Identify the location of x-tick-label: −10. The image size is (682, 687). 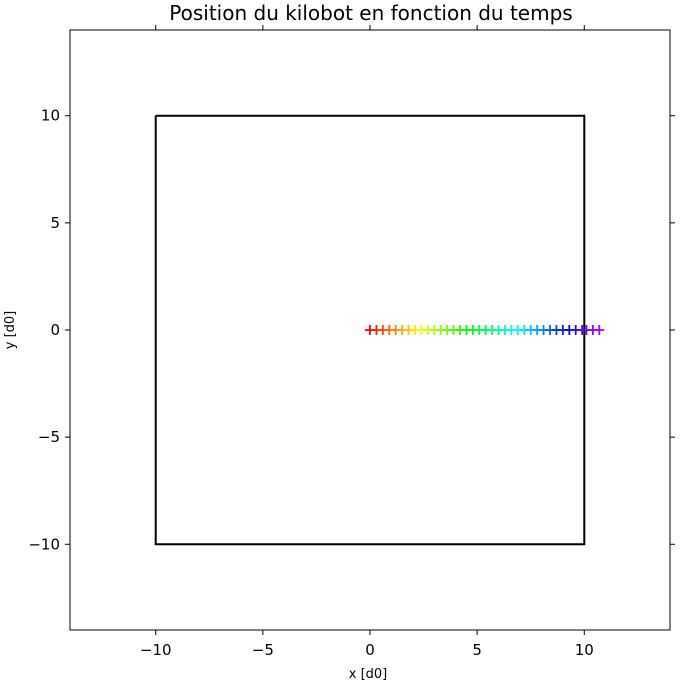
(156, 650).